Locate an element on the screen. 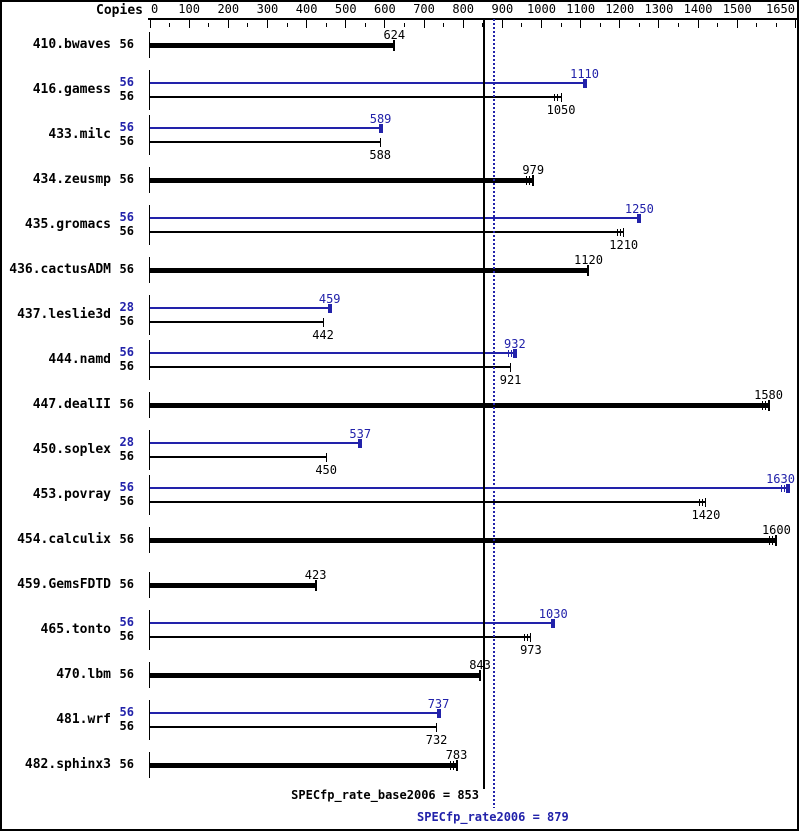 The width and height of the screenshot is (799, 831). benchmark-name: 416.gamess is located at coordinates (71, 89).